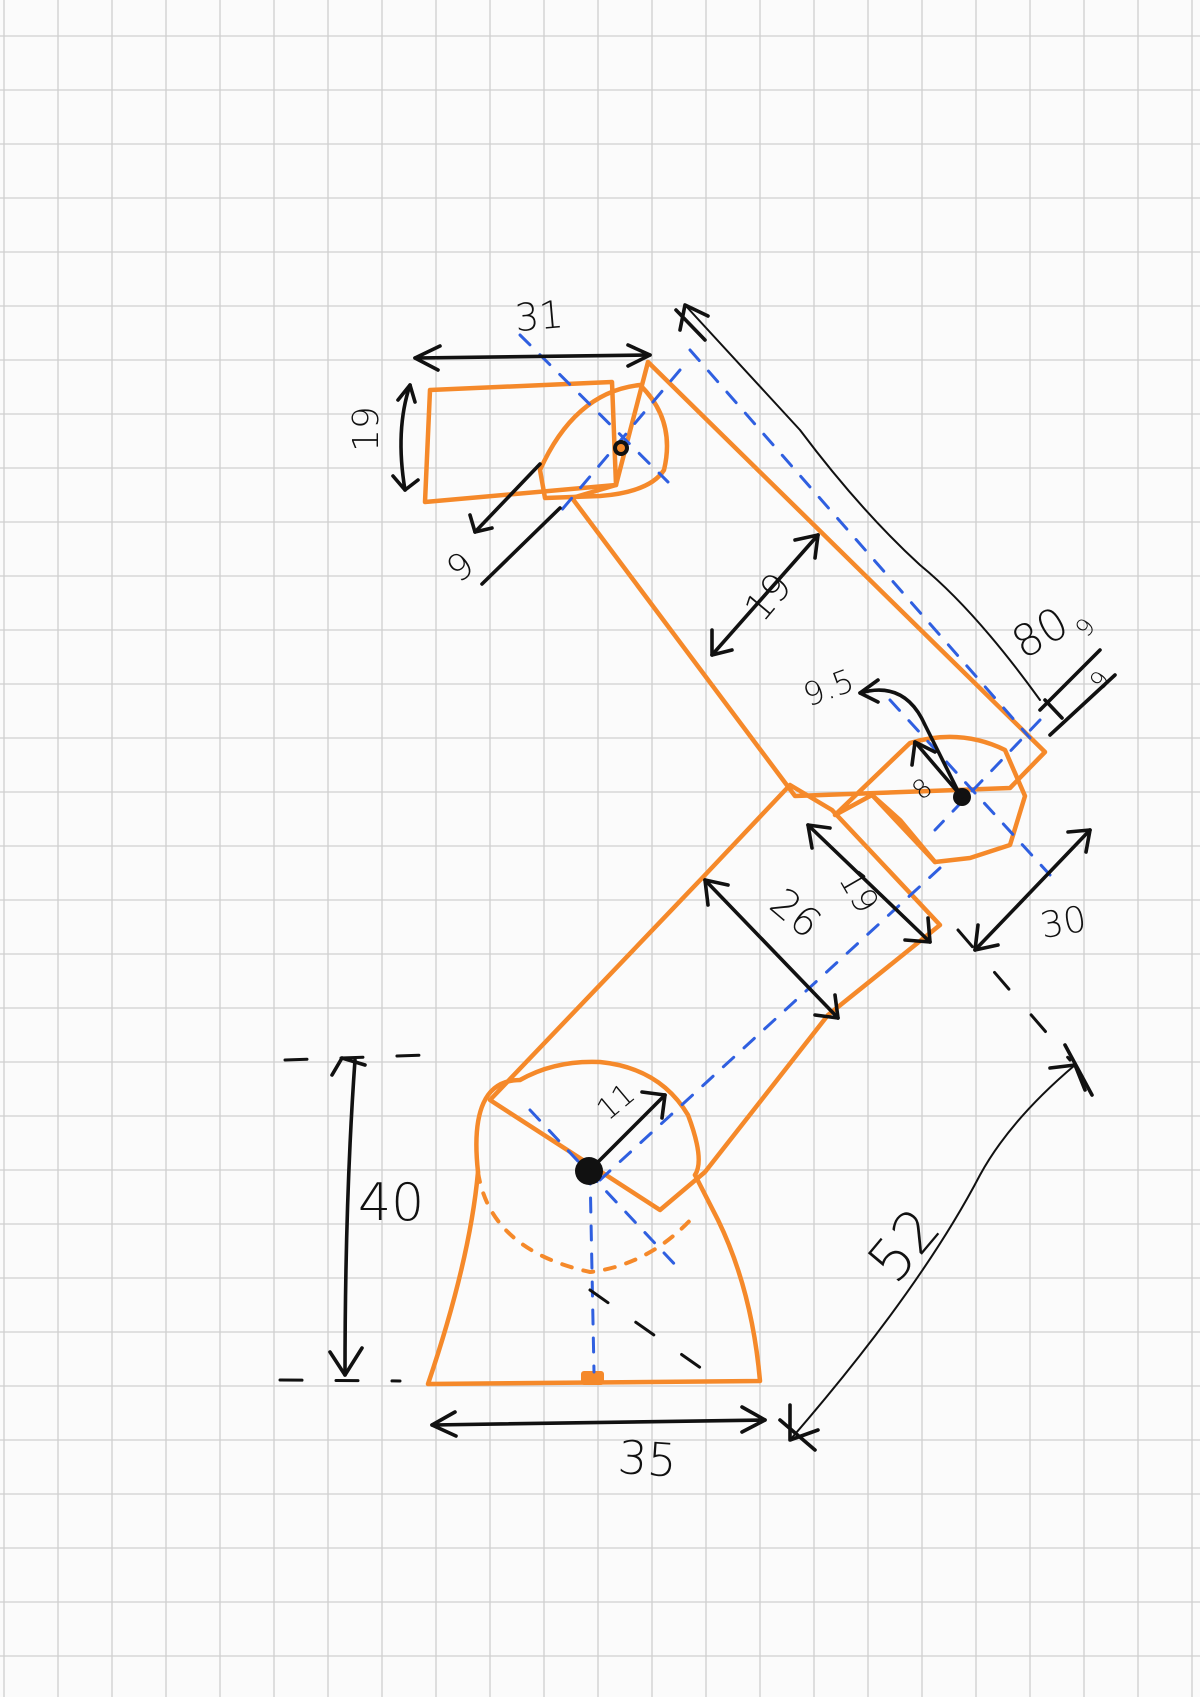 This screenshot has height=1697, width=1200. I want to click on label-top-height: 19, so click(366, 429).